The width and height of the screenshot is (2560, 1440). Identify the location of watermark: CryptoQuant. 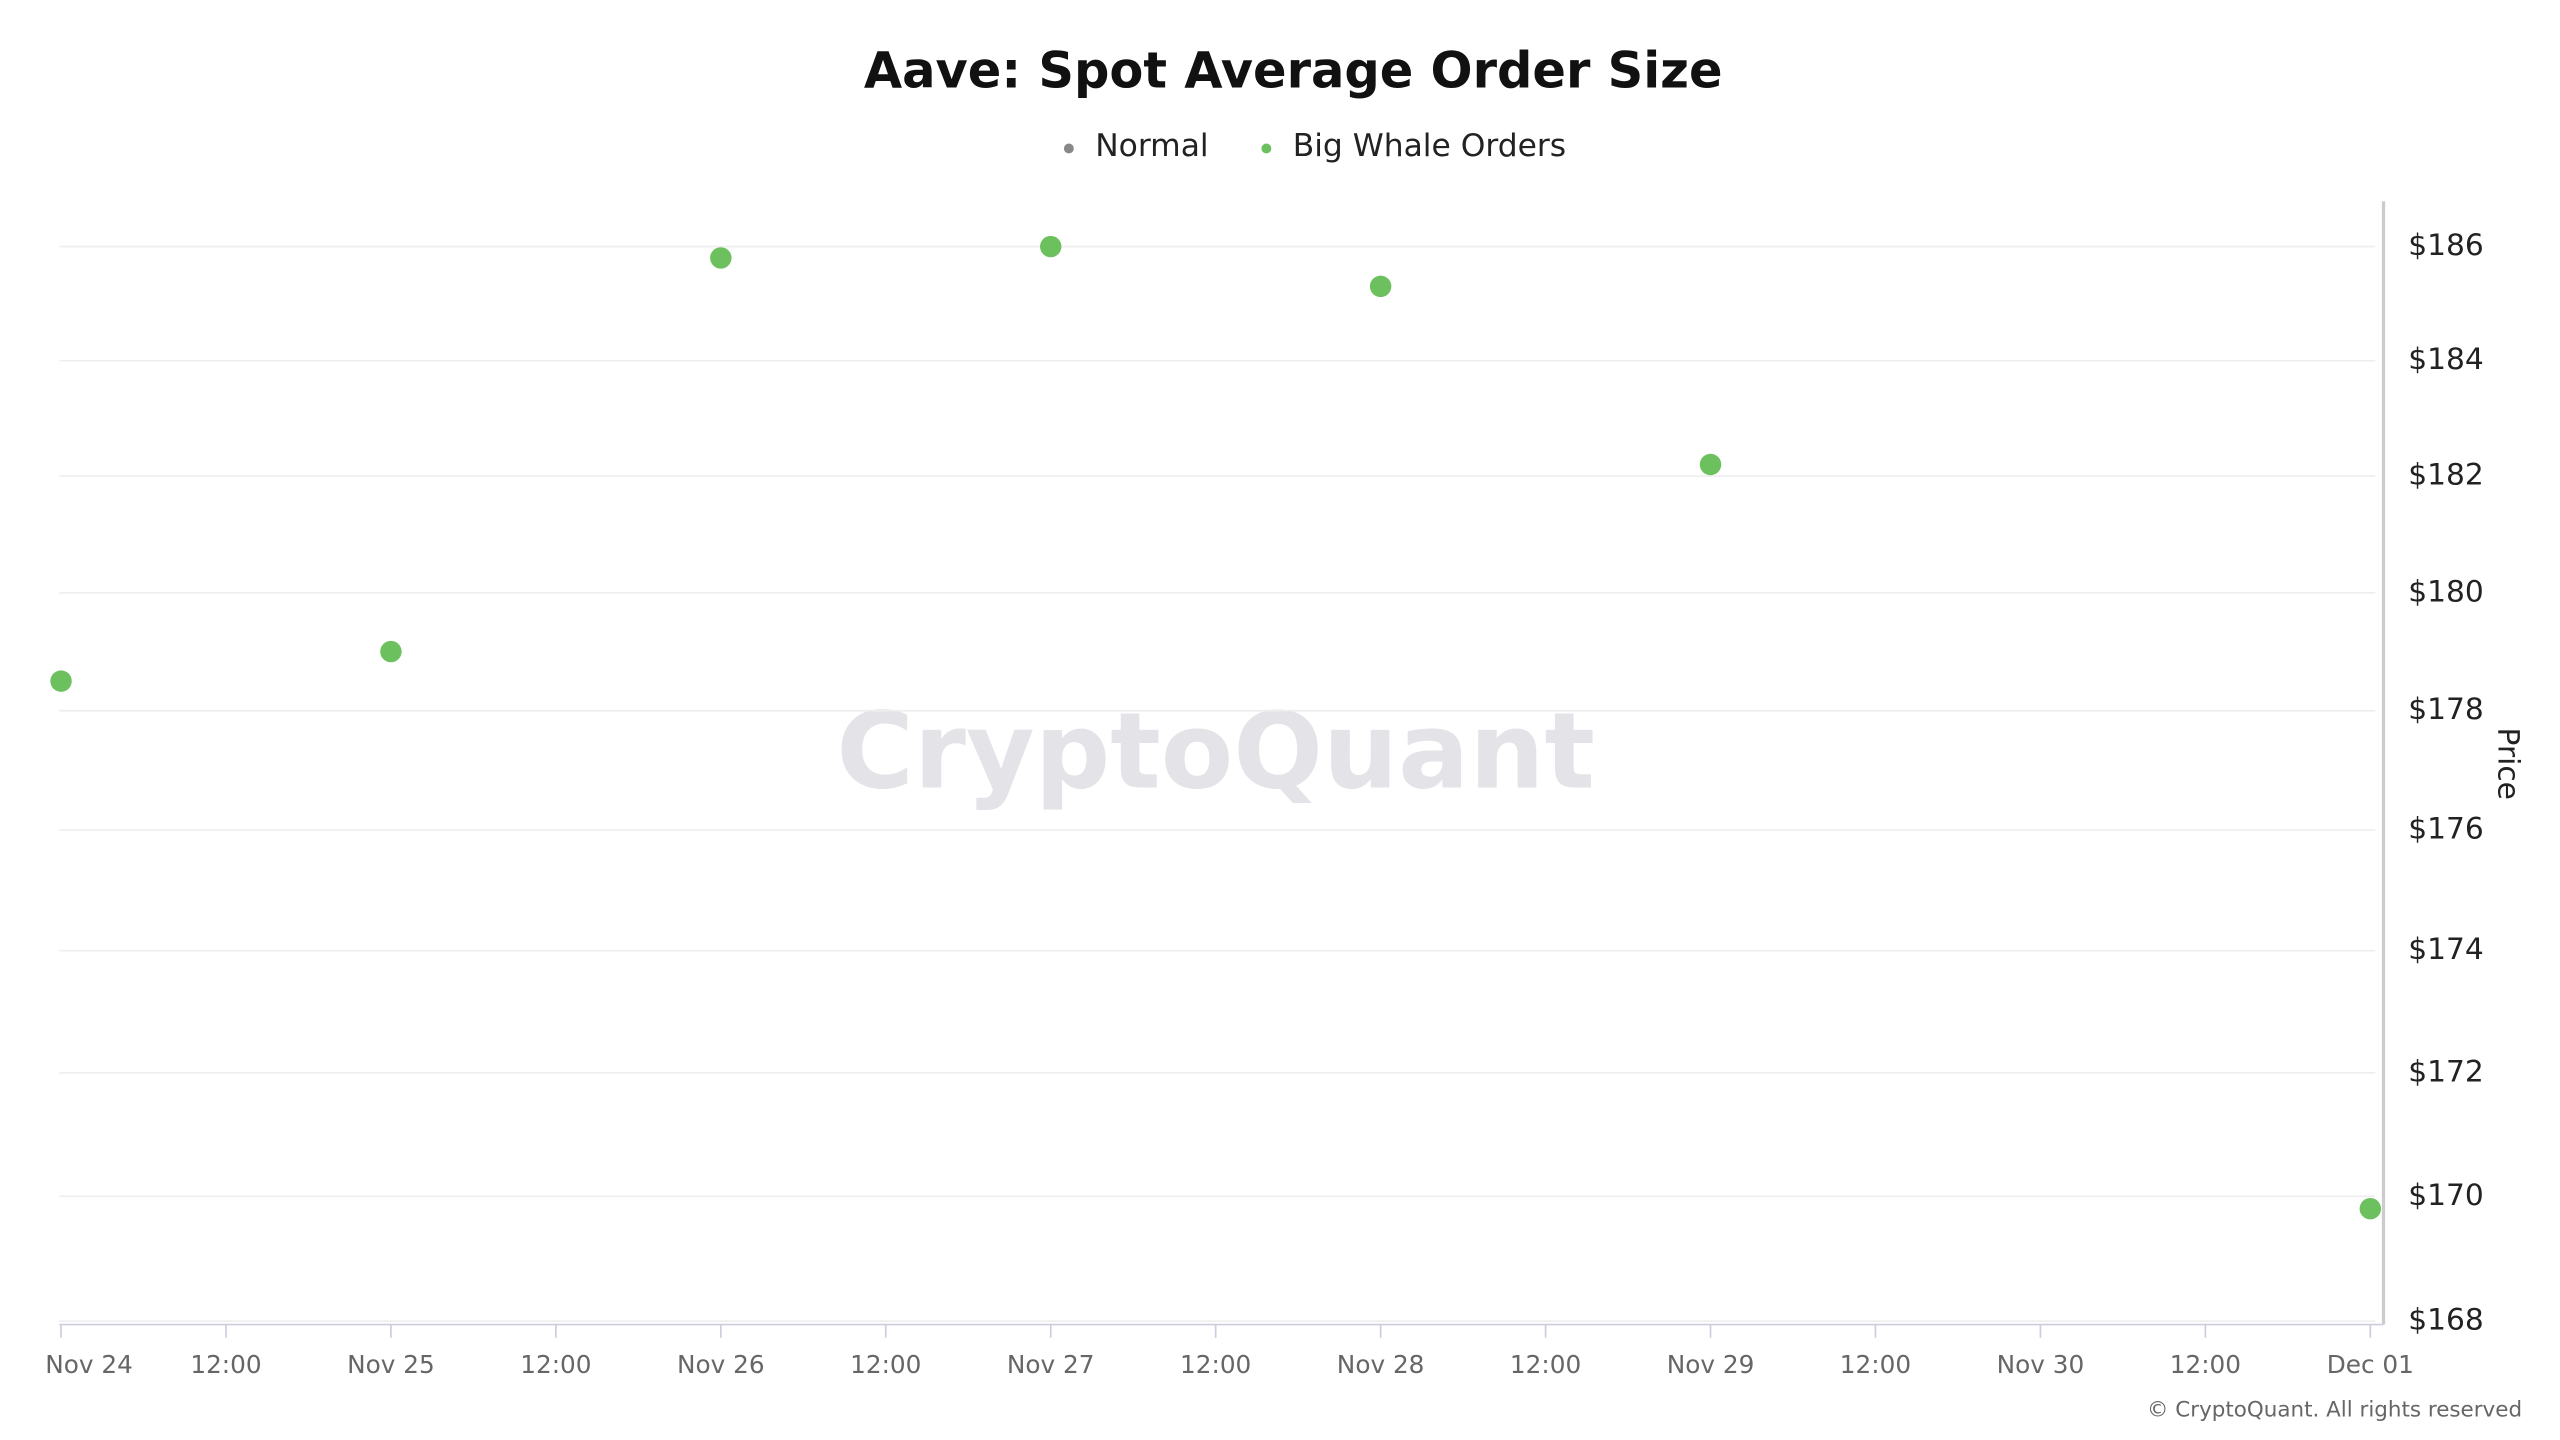
(1215, 751).